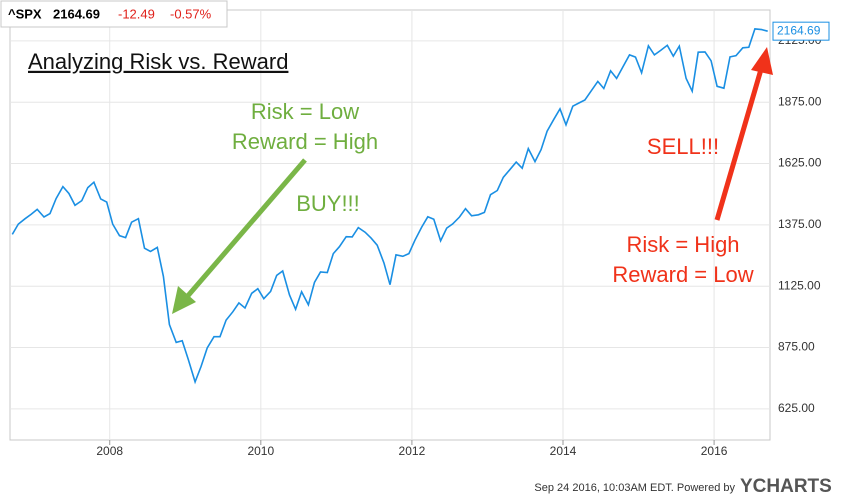 The height and width of the screenshot is (501, 850). What do you see at coordinates (796, 408) in the screenshot?
I see `y-tick-label: 625.00` at bounding box center [796, 408].